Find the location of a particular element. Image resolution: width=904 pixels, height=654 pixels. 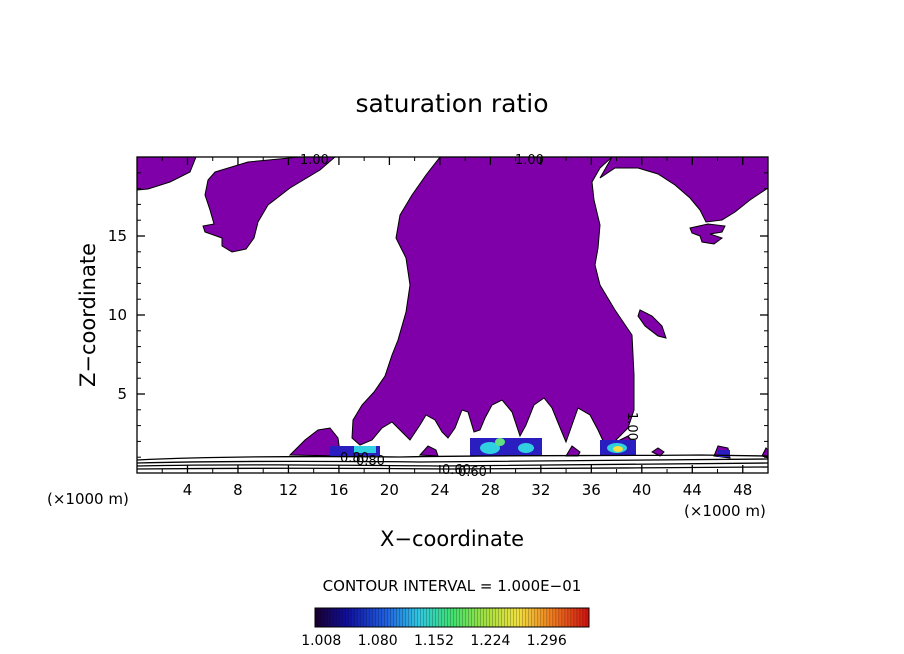

fill-region-top-left is located at coordinates (167, 174).